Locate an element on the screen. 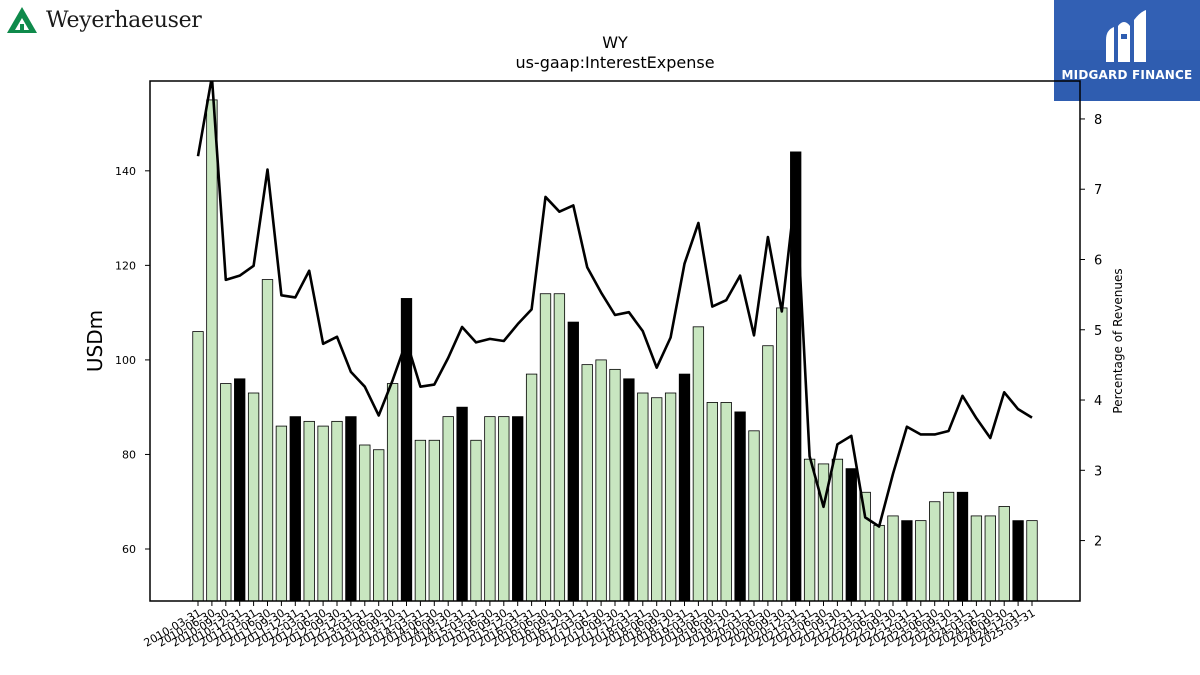 The image size is (1200, 675). y2-tick-label: 4 is located at coordinates (1098, 401).